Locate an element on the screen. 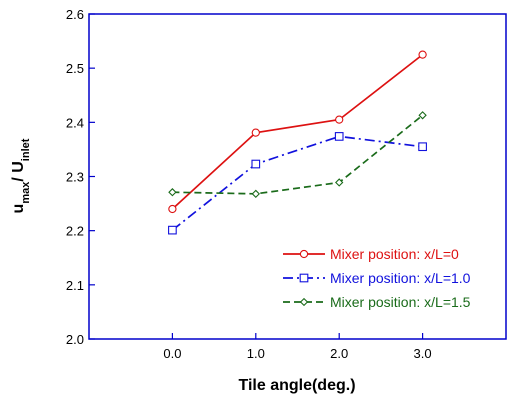 The image size is (522, 397). x-axis: 0.0 1.0 2.0 3.0 is located at coordinates (297, 347).